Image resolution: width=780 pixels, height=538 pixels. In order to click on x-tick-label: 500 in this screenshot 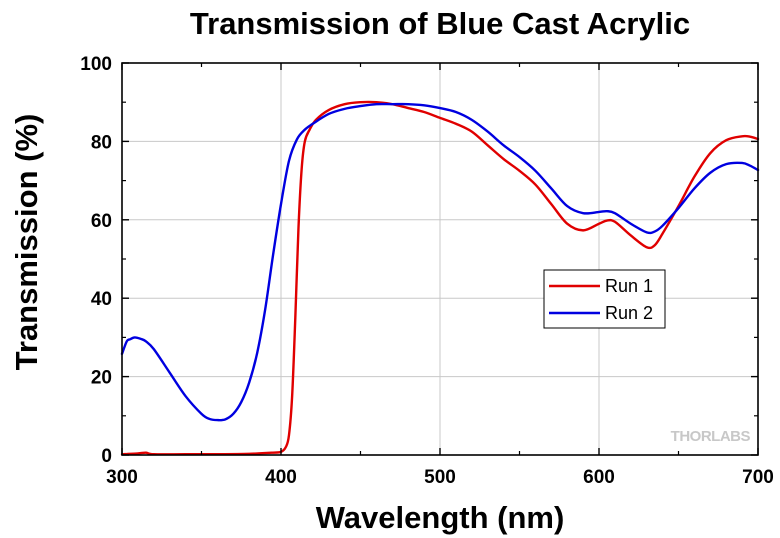, I will do `click(440, 477)`.